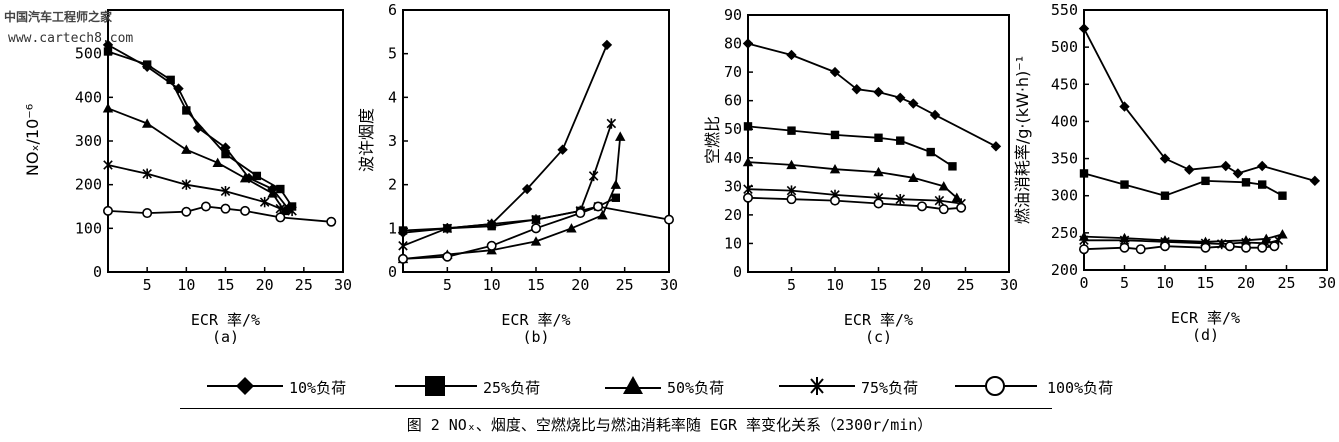 This screenshot has height=442, width=1339. What do you see at coordinates (147, 285) in the screenshot?
I see `panel-0-xtick-label: 5` at bounding box center [147, 285].